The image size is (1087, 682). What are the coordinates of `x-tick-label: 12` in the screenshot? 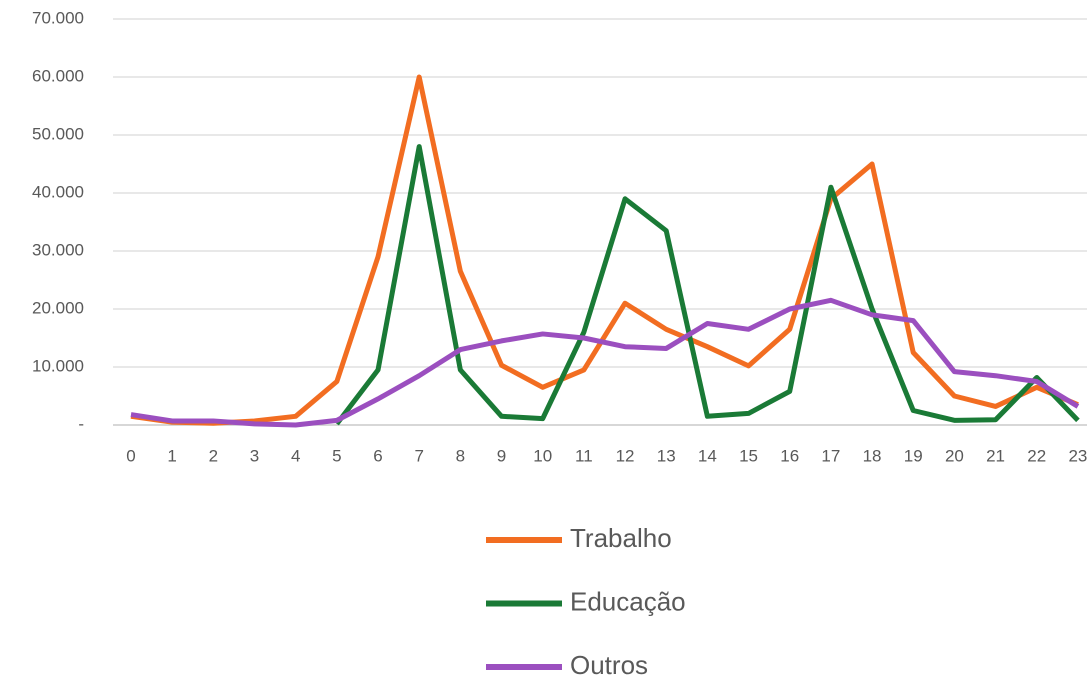 It's located at (625, 455).